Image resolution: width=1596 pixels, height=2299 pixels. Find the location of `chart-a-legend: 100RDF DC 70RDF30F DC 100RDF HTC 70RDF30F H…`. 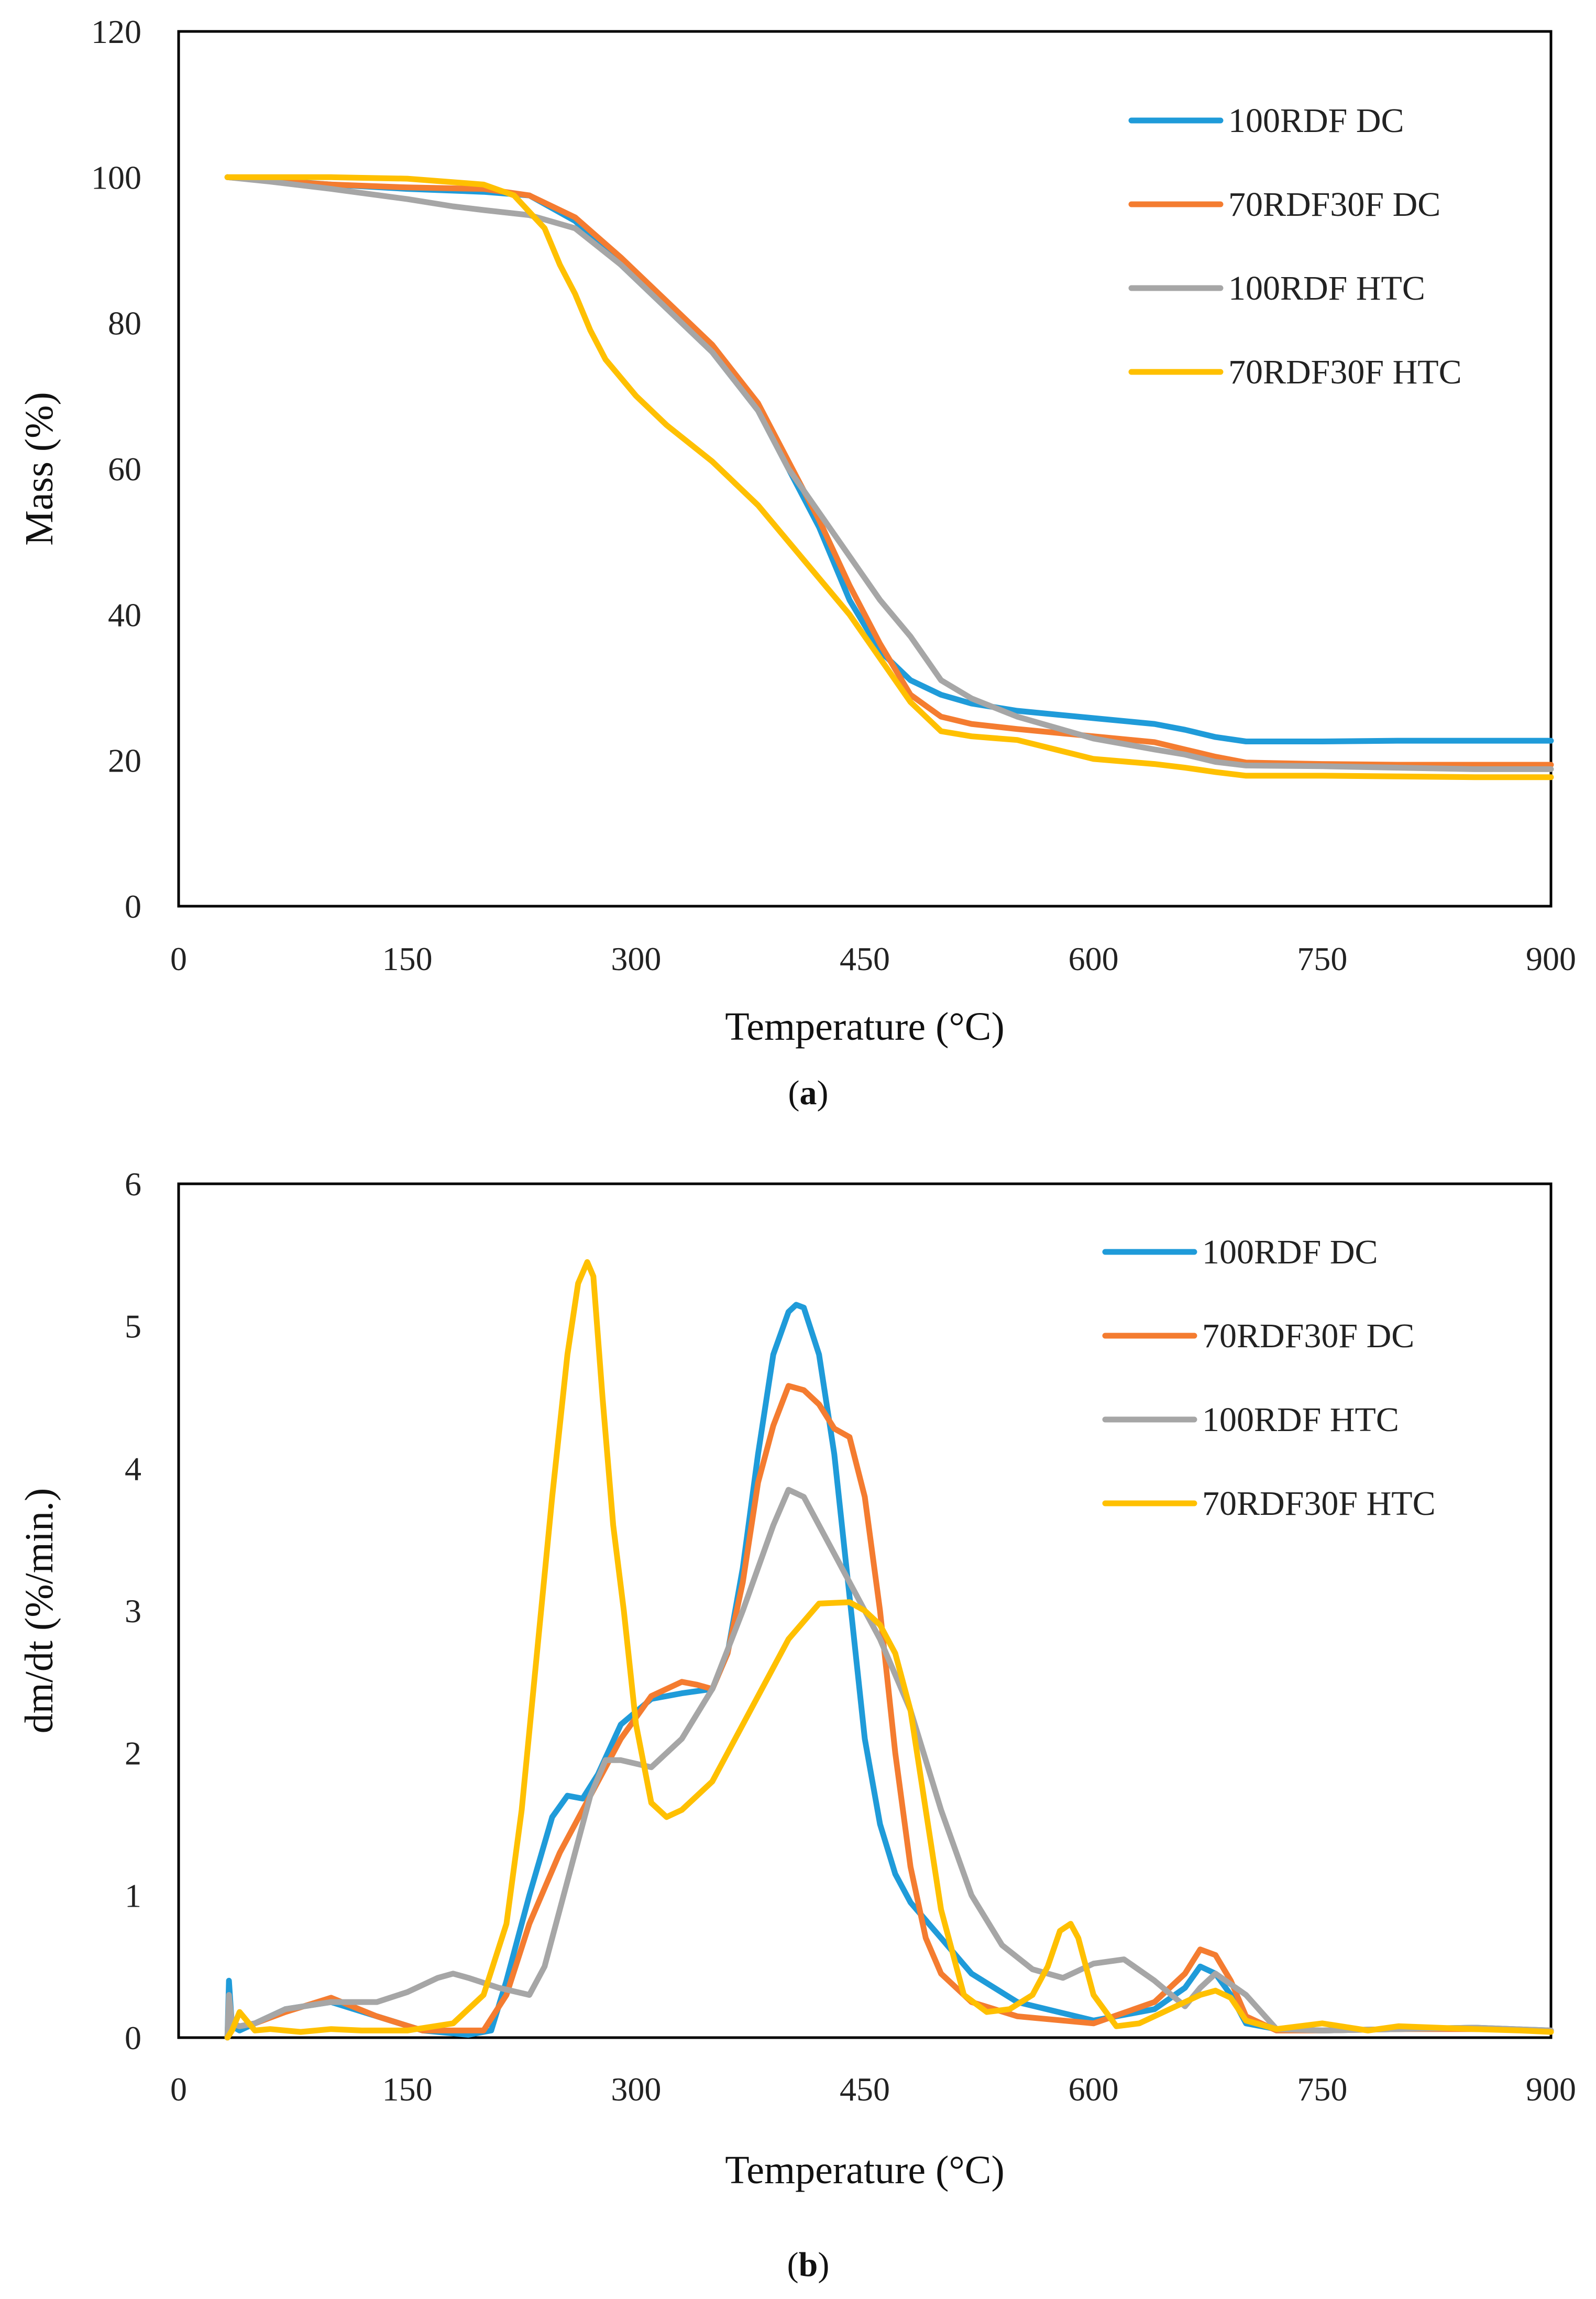

chart-a-legend: 100RDF DC 70RDF30F DC 100RDF HTC 70RDF30F H… is located at coordinates (1295, 247).